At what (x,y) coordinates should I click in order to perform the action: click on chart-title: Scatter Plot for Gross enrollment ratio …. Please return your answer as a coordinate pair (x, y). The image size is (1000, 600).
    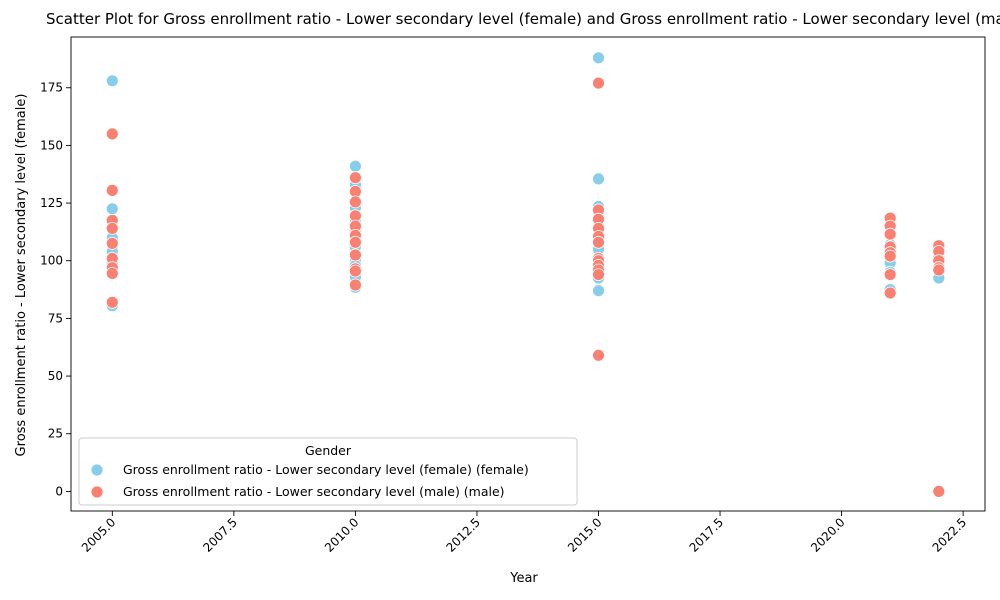
    Looking at the image, I should click on (523, 19).